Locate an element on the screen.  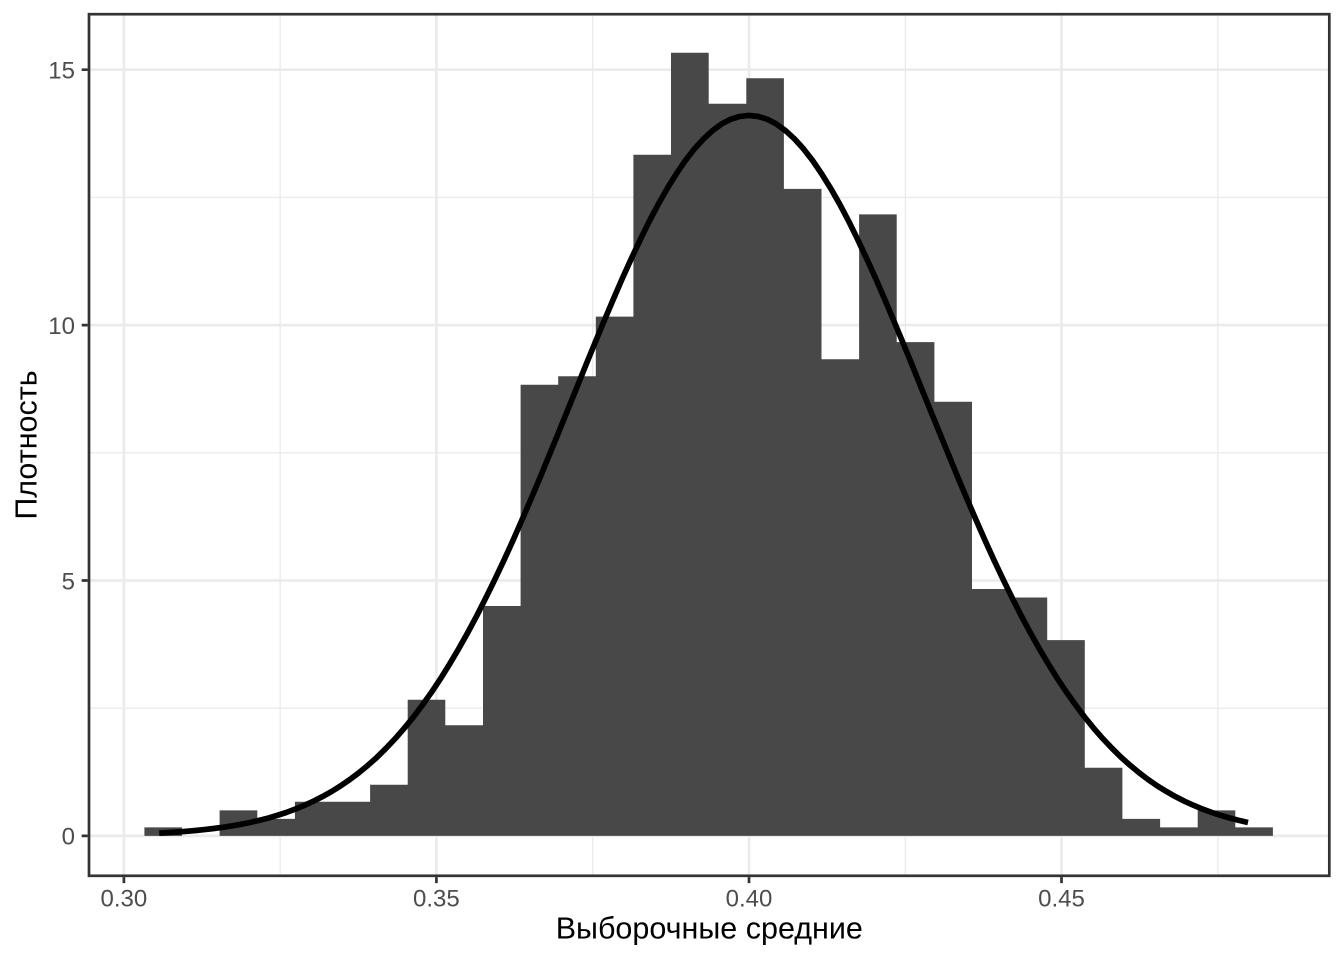
svg-text: 0.30 is located at coordinates (124, 899).